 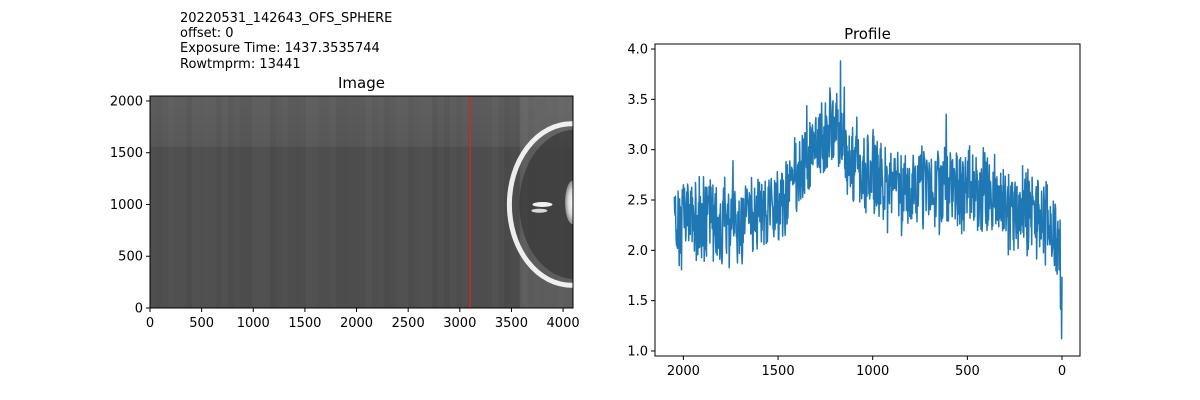 I want to click on image-title: Image, so click(x=361, y=83).